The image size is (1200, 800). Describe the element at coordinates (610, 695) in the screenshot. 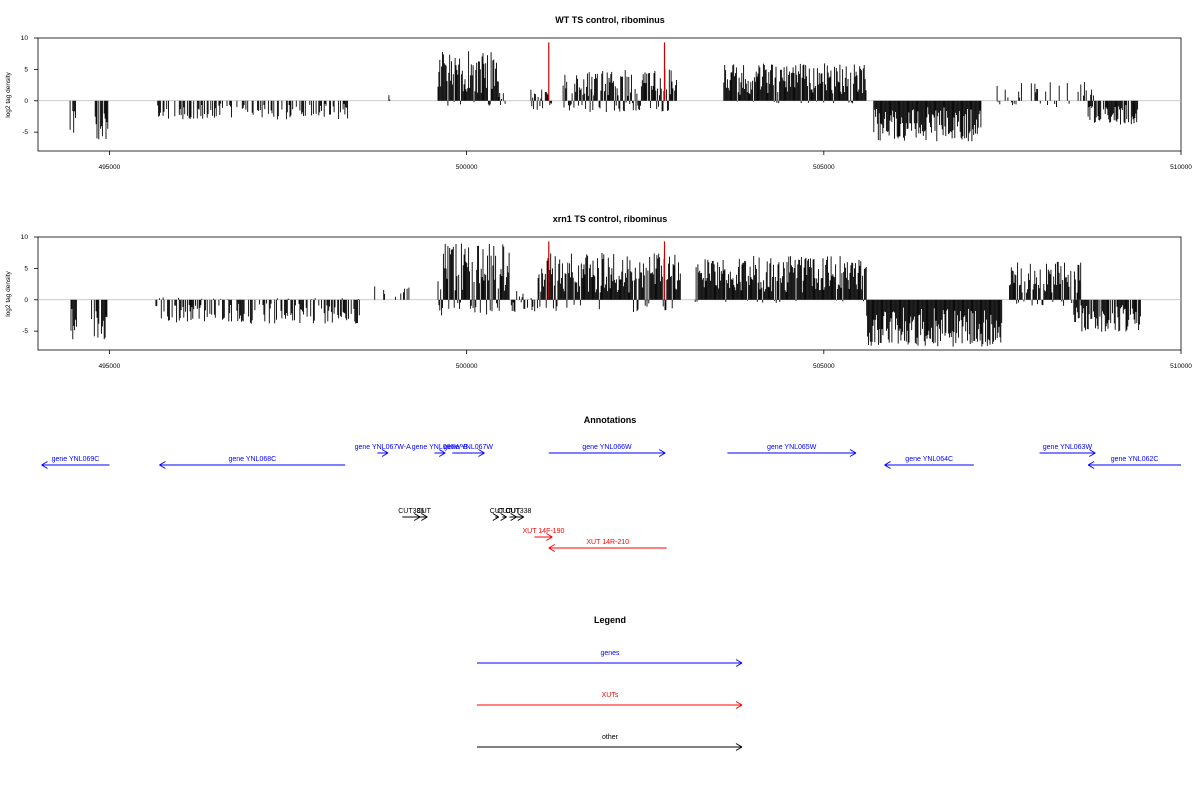

I see `legend-label: XUTs` at that location.